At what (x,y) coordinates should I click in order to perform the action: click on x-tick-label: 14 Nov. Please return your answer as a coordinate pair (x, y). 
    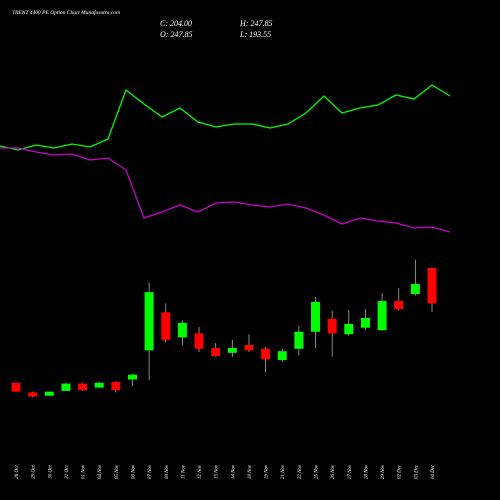
    Looking at the image, I should click on (233, 471).